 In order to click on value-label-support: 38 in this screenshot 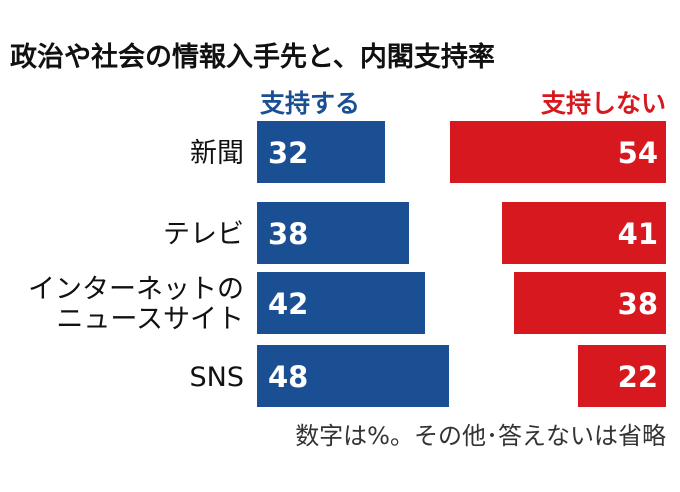, I will do `click(288, 234)`.